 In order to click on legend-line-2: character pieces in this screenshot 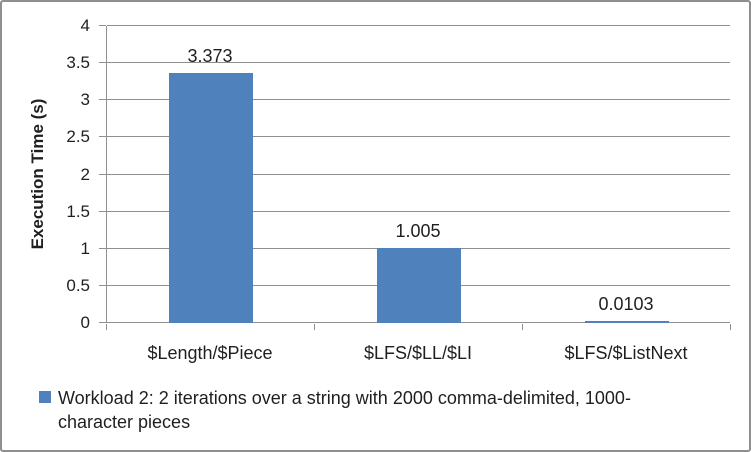, I will do `click(124, 422)`.